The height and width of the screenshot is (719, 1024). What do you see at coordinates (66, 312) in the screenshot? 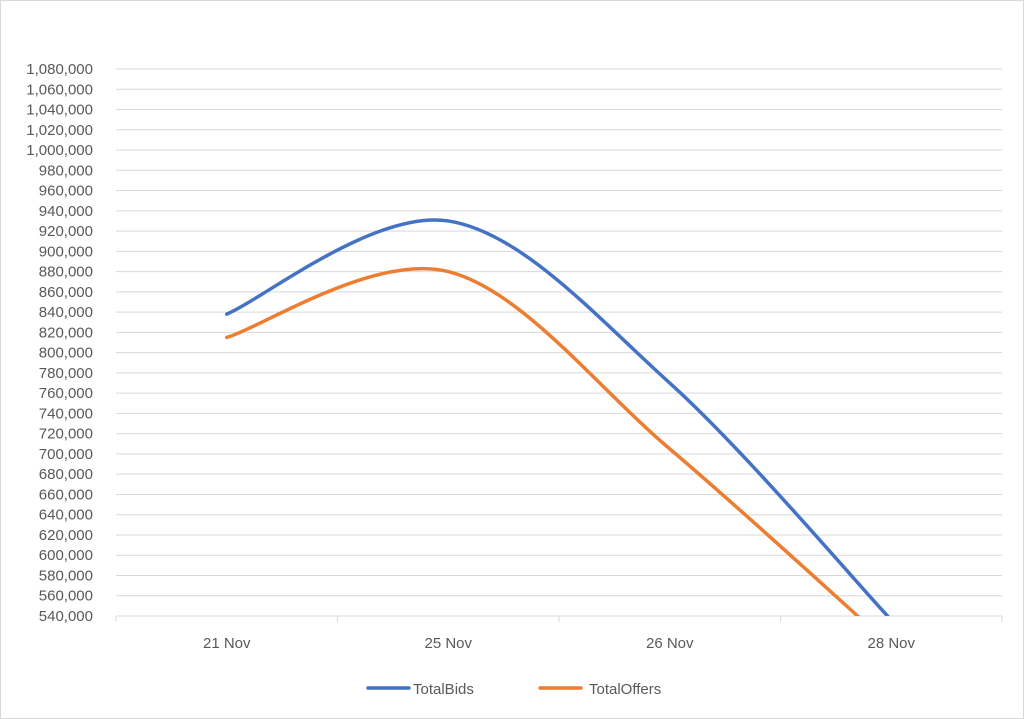
I see `y-tick-label: 840,000` at bounding box center [66, 312].